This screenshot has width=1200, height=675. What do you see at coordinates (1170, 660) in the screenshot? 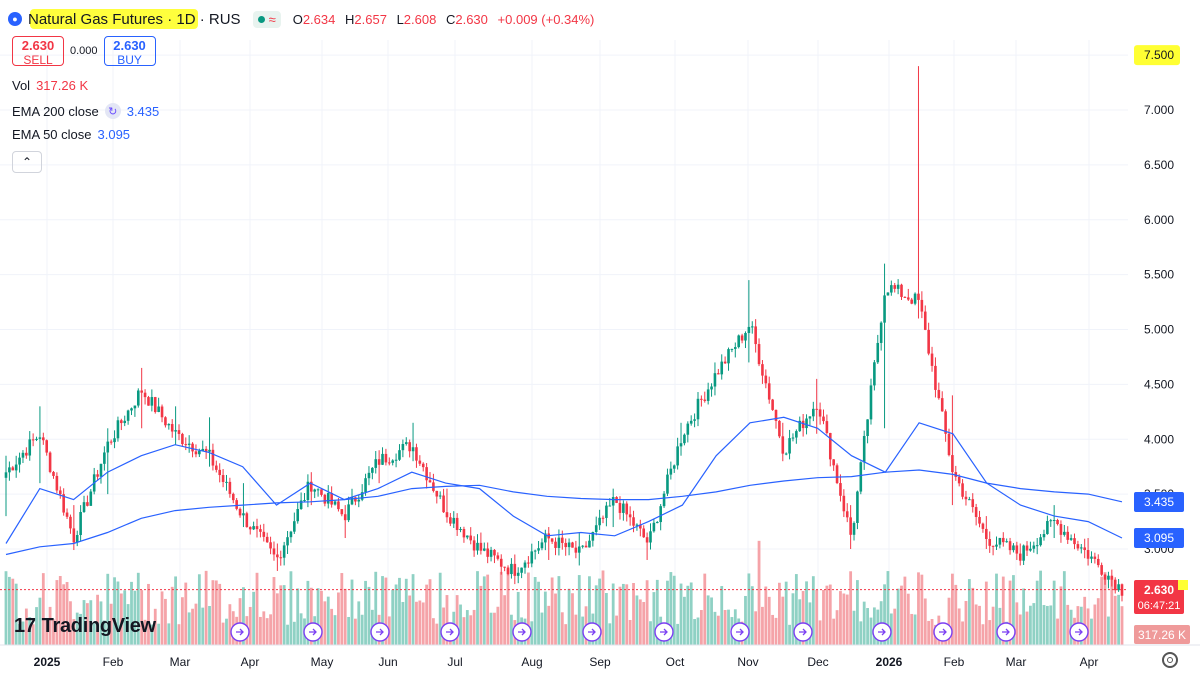
I see `settings-gear-icon` at bounding box center [1170, 660].